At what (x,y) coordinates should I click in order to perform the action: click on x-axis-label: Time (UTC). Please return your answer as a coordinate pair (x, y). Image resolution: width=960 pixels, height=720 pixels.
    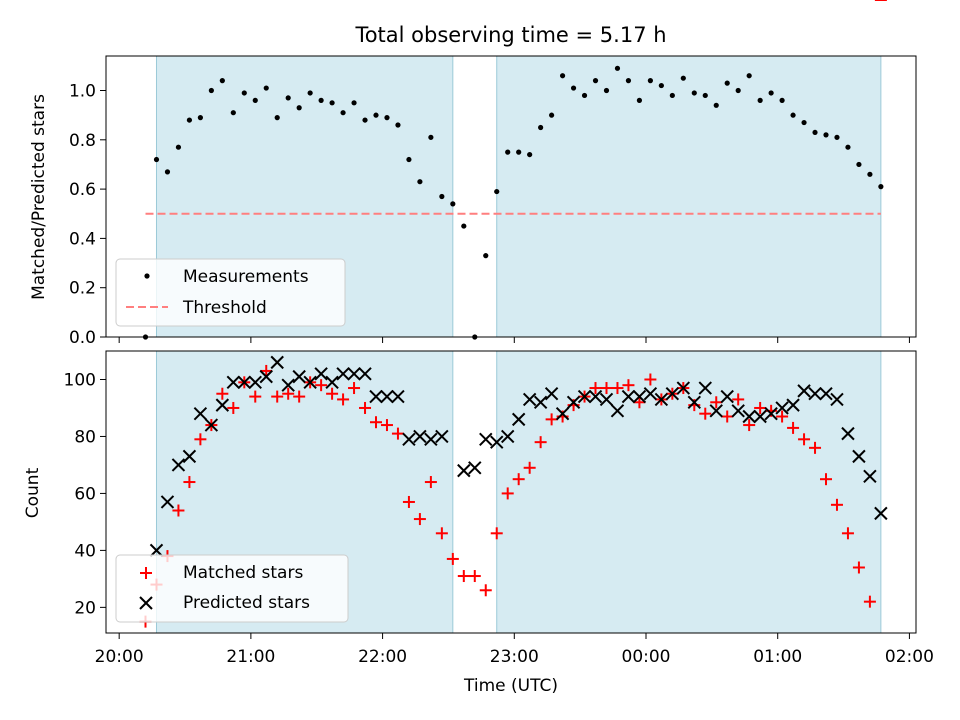
    Looking at the image, I should click on (510, 686).